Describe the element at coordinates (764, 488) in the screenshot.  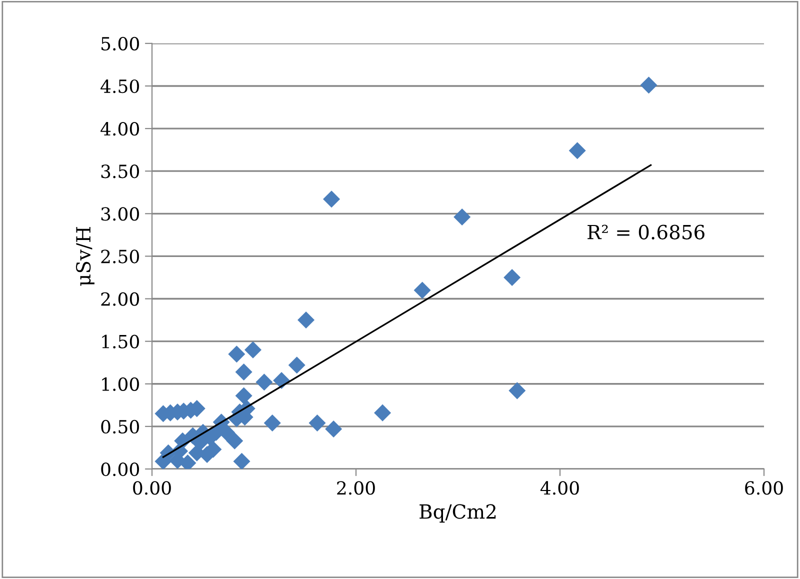
I see `x-tick-label: 6.00` at that location.